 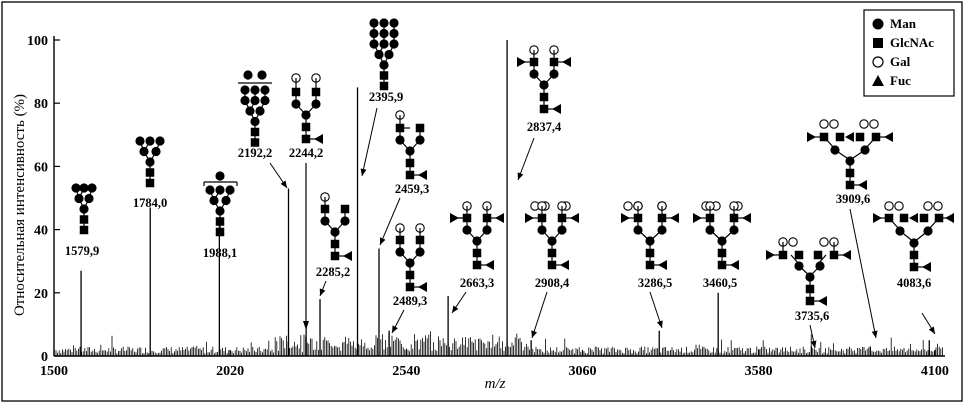 What do you see at coordinates (583, 371) in the screenshot?
I see `x-tick-label: 3060` at bounding box center [583, 371].